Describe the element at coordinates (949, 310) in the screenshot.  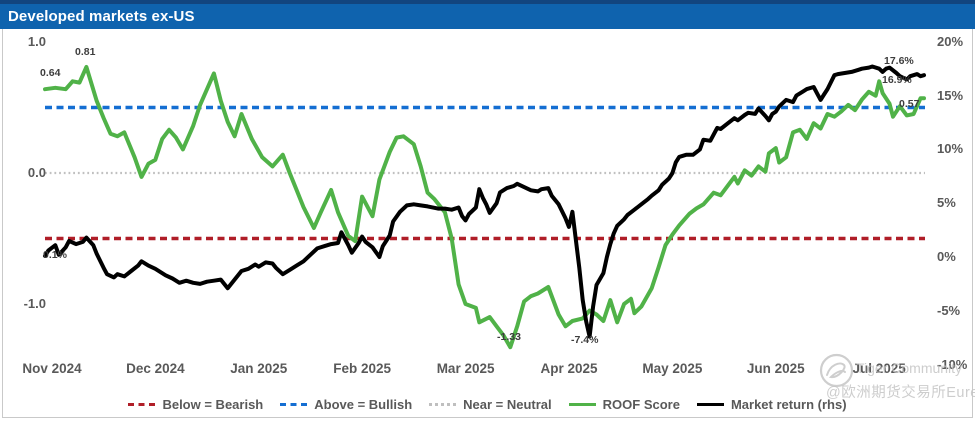
I see `right-axis-tick: -5%` at that location.